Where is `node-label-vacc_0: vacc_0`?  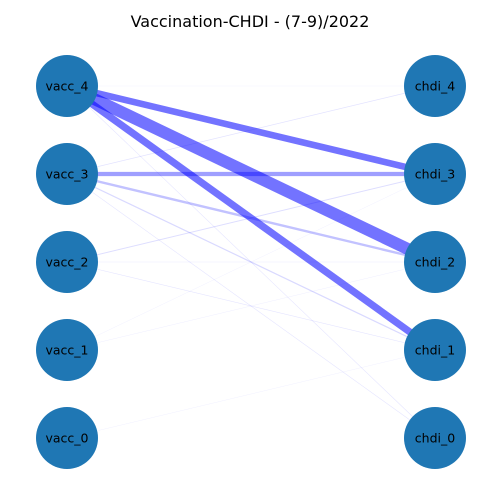 node-label-vacc_0: vacc_0 is located at coordinates (66, 438).